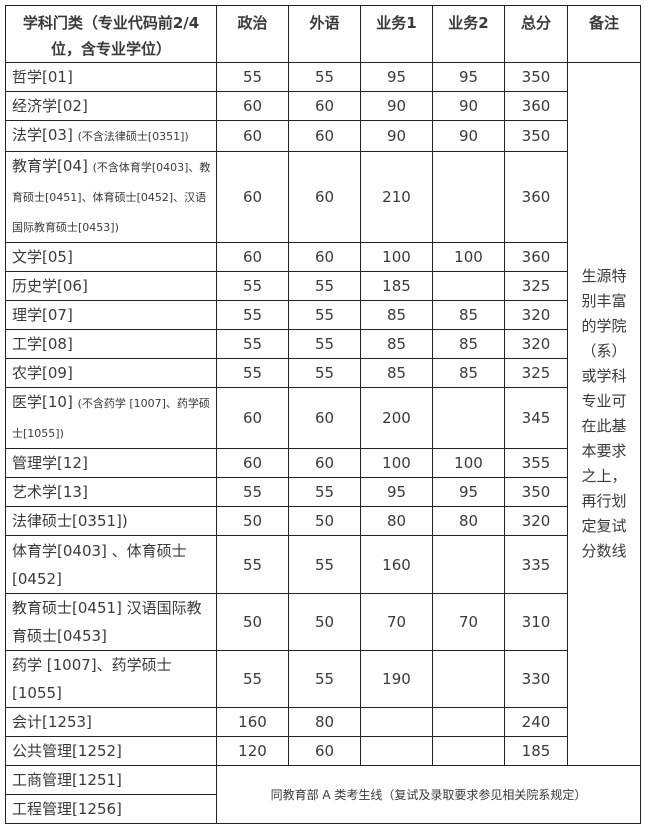 The width and height of the screenshot is (656, 828). Describe the element at coordinates (133, 136) in the screenshot. I see `discipline-note: (不含法律硕士[0351])` at that location.